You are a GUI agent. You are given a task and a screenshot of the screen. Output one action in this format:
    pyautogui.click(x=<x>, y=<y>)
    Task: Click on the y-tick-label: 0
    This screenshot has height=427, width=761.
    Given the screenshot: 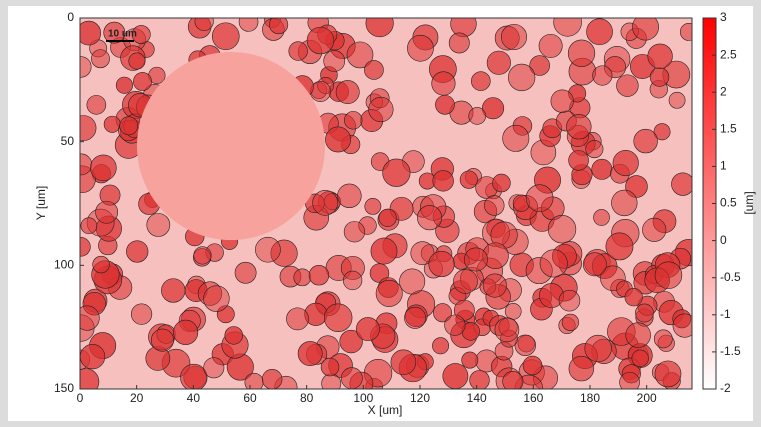 What is the action you would take?
    pyautogui.click(x=70, y=17)
    